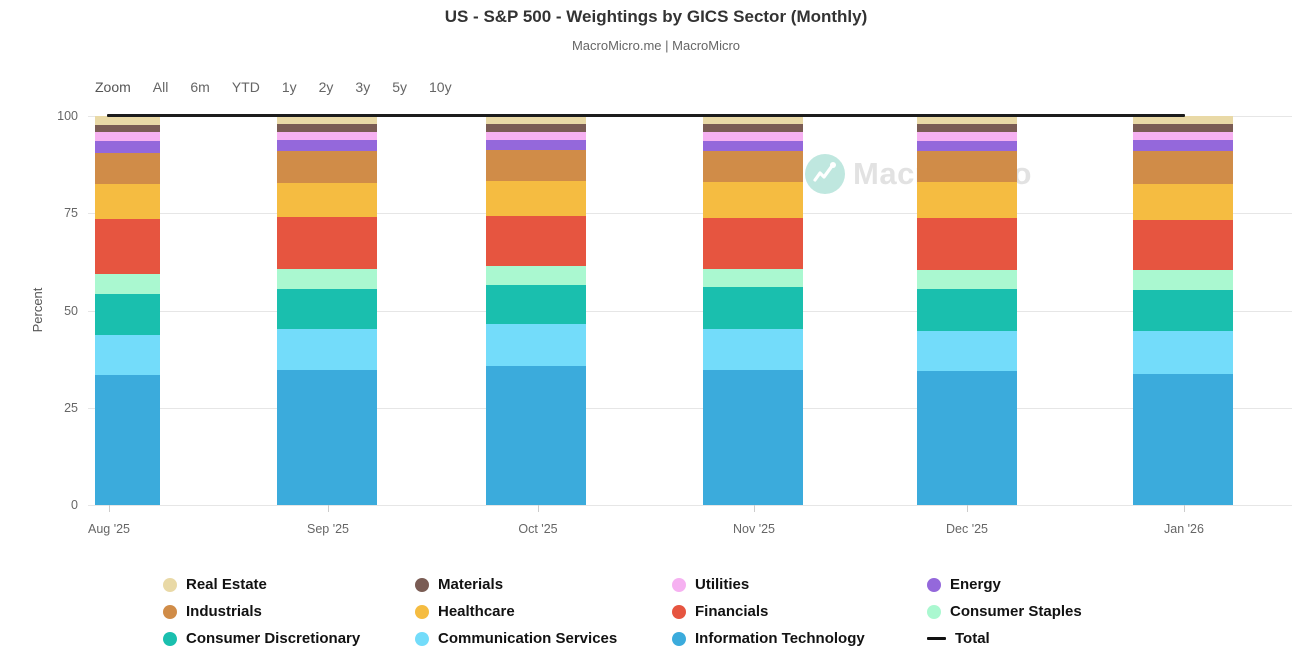 This screenshot has width=1312, height=652. Describe the element at coordinates (543, 638) in the screenshot. I see `legend-item-communication-services: Communication Services` at that location.